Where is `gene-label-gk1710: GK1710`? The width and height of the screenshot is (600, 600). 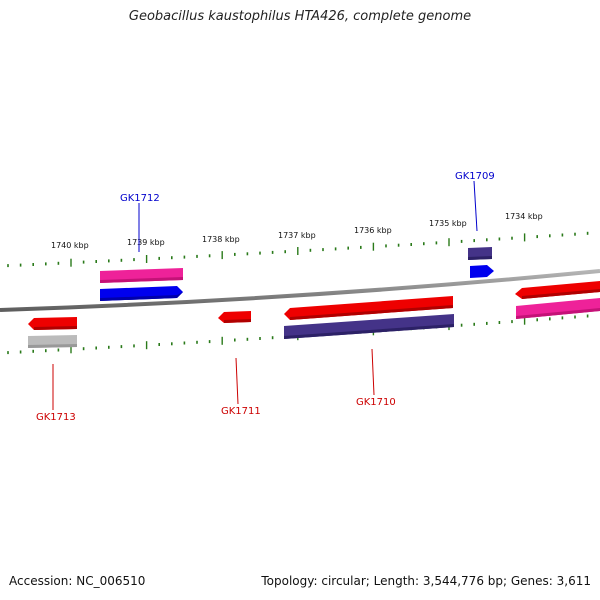 gene-label-gk1710: GK1710 is located at coordinates (376, 402).